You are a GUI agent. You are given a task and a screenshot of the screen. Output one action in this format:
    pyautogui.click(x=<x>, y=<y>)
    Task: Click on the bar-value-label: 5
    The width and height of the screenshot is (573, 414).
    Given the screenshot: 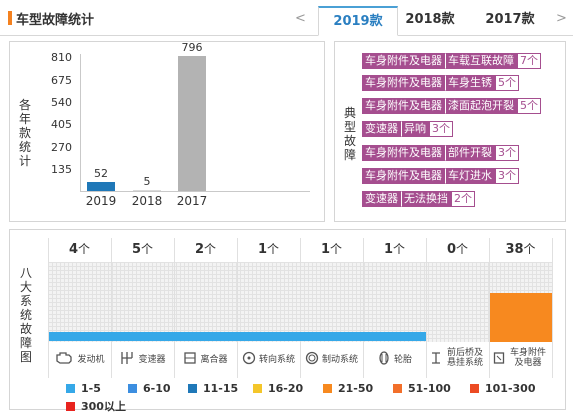 What is the action you would take?
    pyautogui.click(x=147, y=181)
    